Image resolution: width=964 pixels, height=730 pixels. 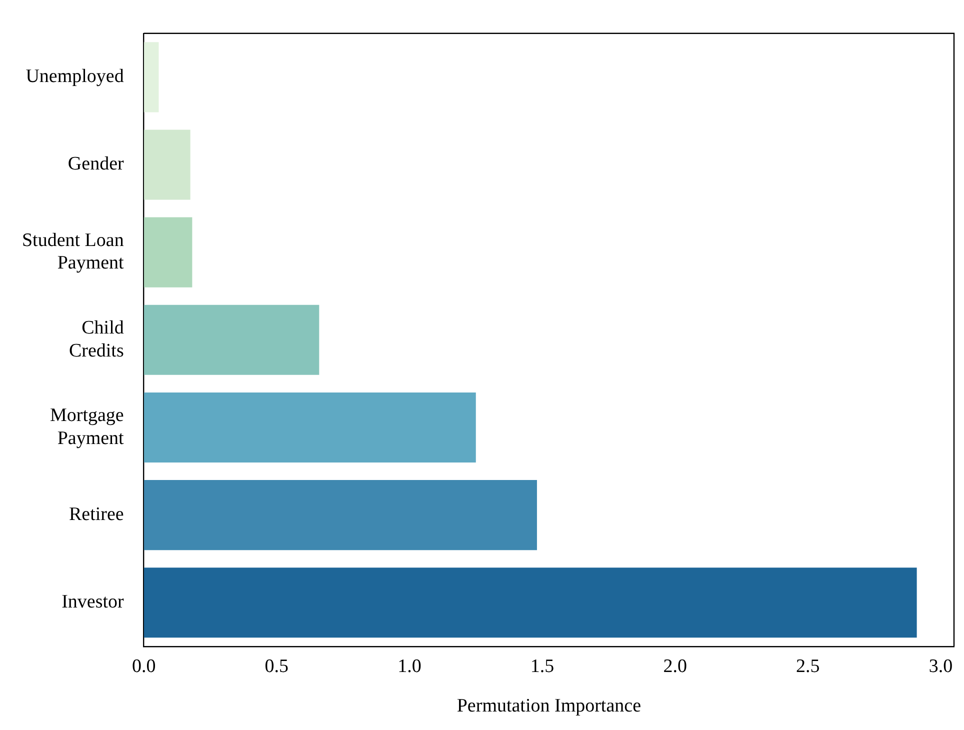 What do you see at coordinates (276, 666) in the screenshot?
I see `x-tick-label: 0.5` at bounding box center [276, 666].